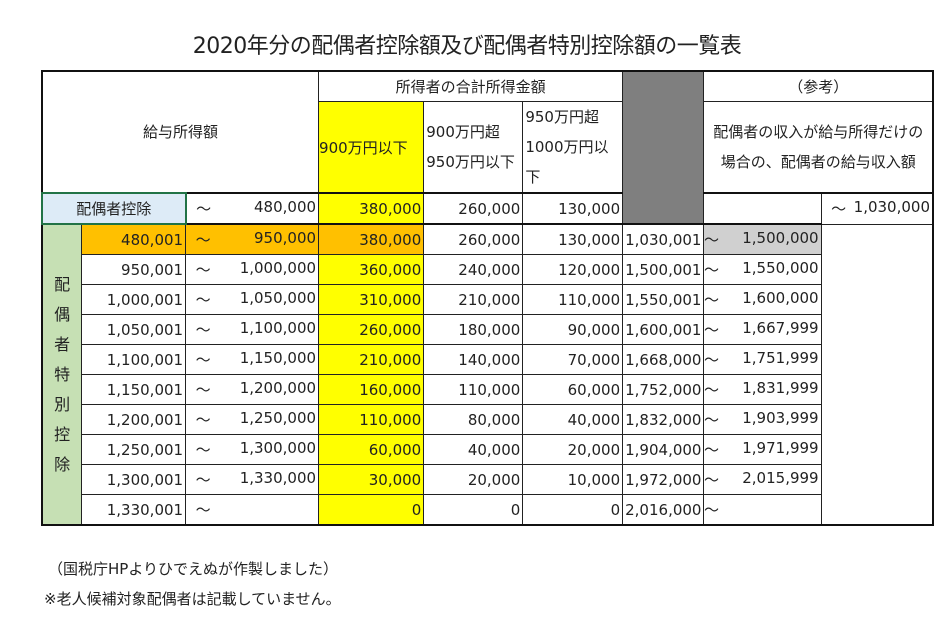 The width and height of the screenshot is (934, 631). What do you see at coordinates (473, 419) in the screenshot?
I see `cell-v2: 80,000` at bounding box center [473, 419].